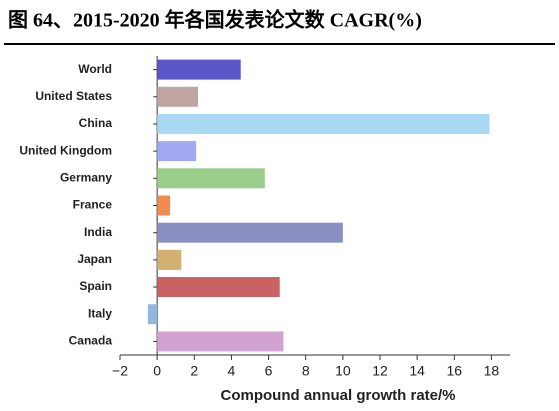  I want to click on x-tick-label: 6, so click(269, 371).